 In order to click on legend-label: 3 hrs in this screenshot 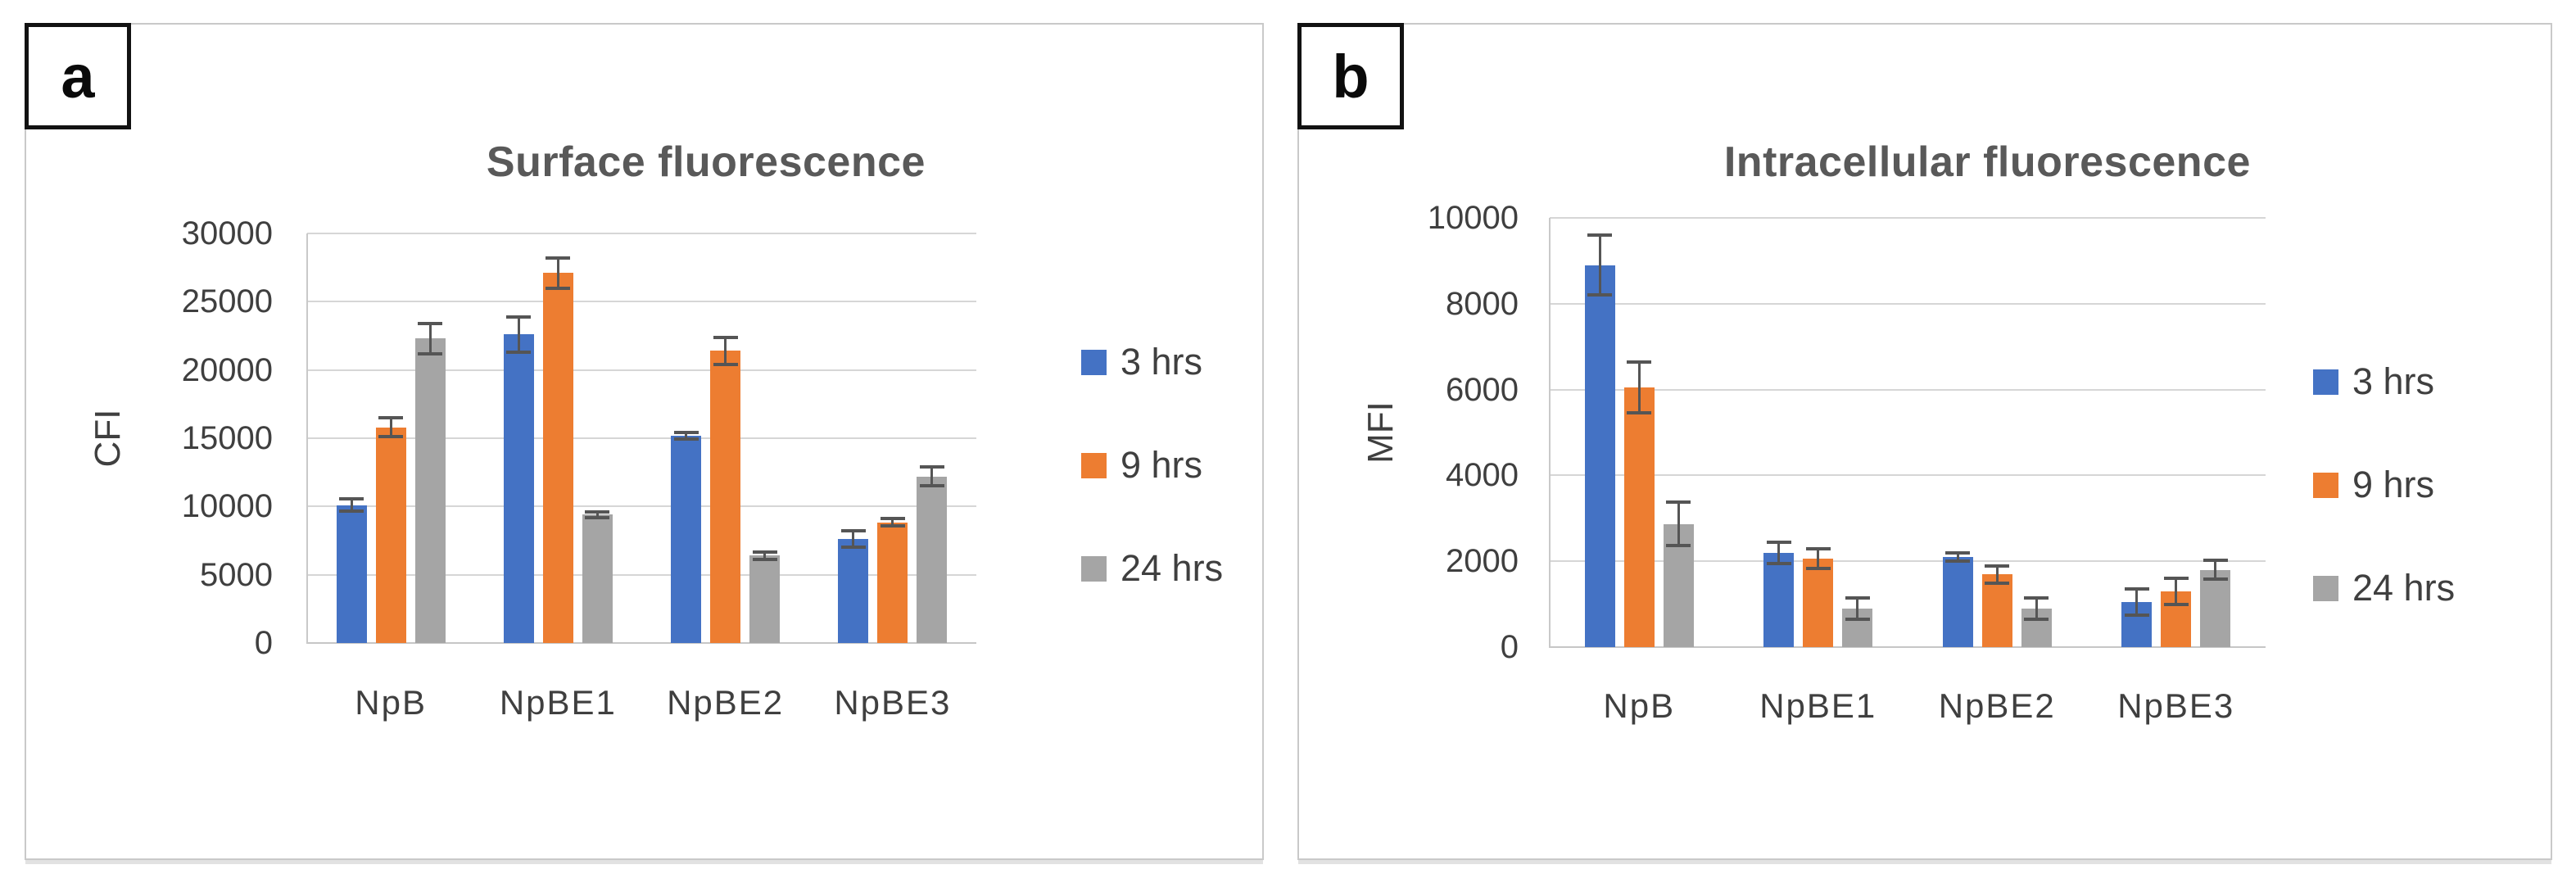, I will do `click(2393, 381)`.